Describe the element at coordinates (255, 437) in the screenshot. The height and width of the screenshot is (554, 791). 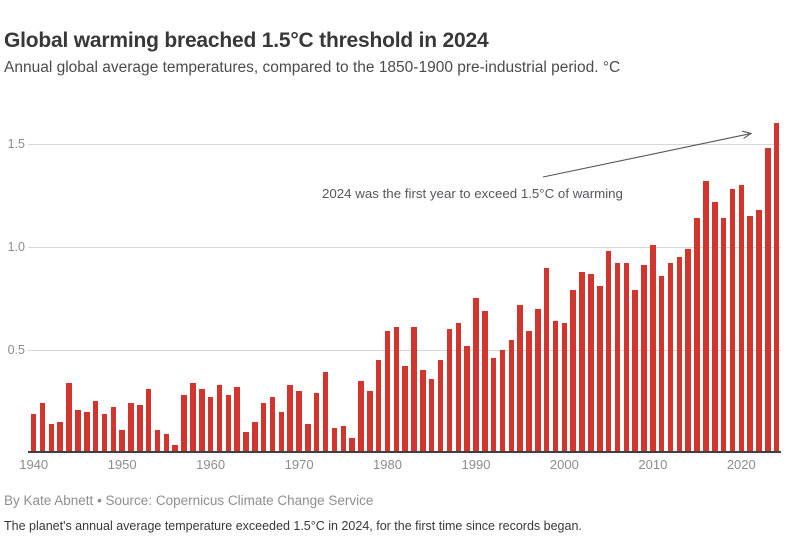
I see `bar-1965` at that location.